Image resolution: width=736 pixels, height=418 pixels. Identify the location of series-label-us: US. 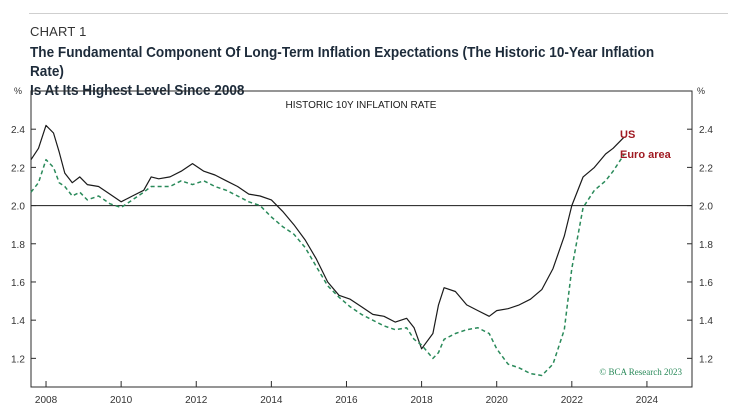
(627, 135).